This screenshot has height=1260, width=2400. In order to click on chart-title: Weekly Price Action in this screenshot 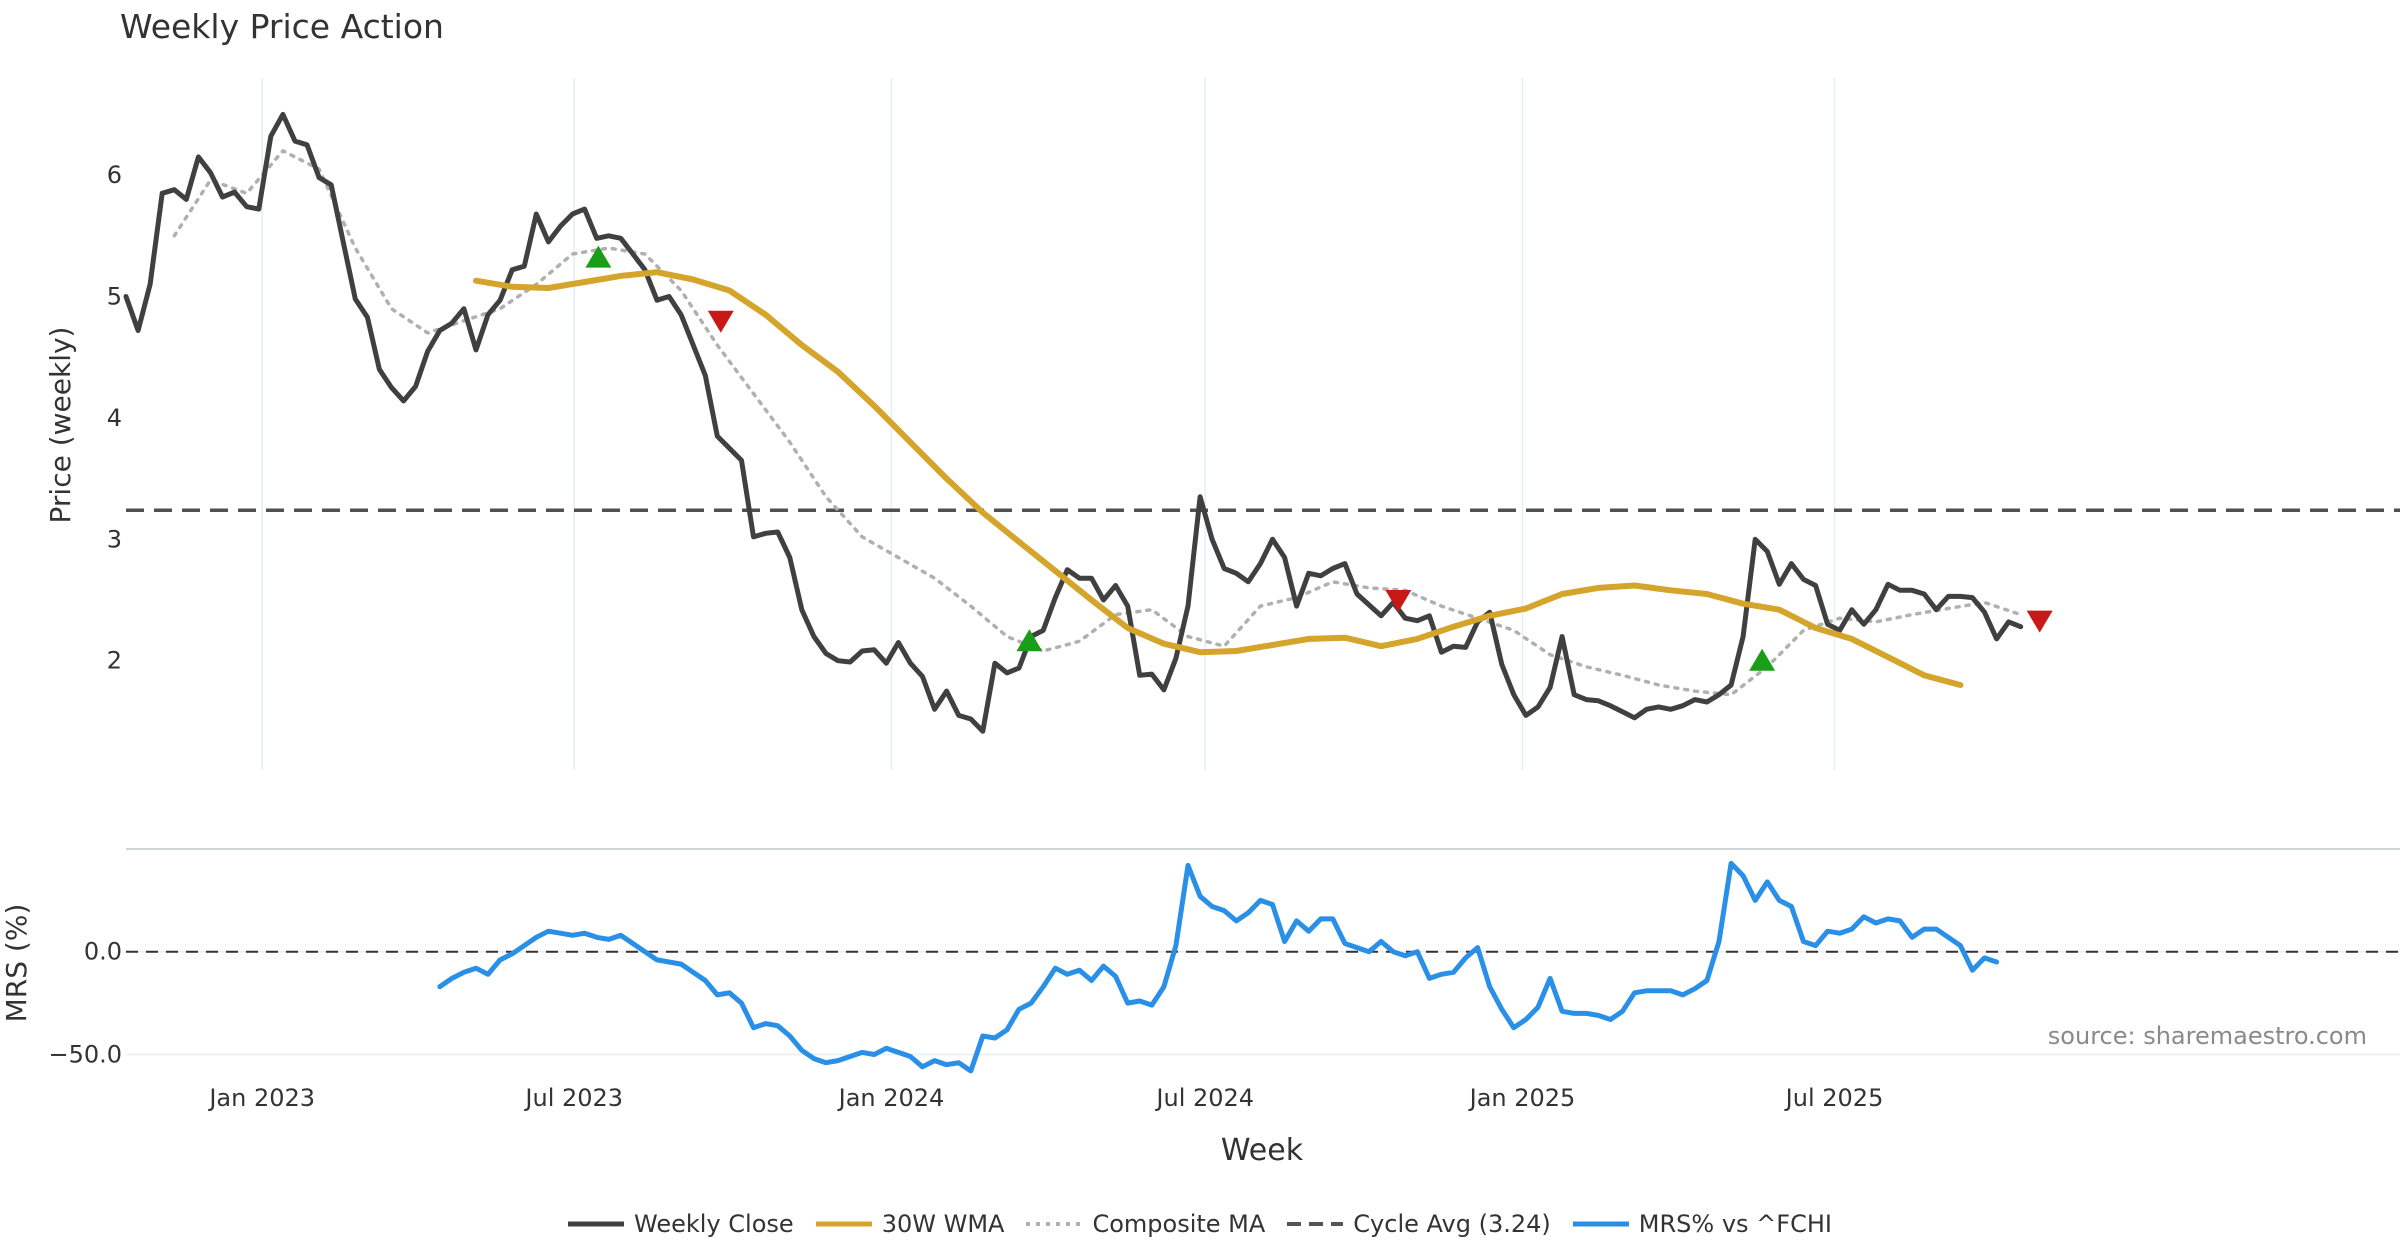, I will do `click(282, 26)`.